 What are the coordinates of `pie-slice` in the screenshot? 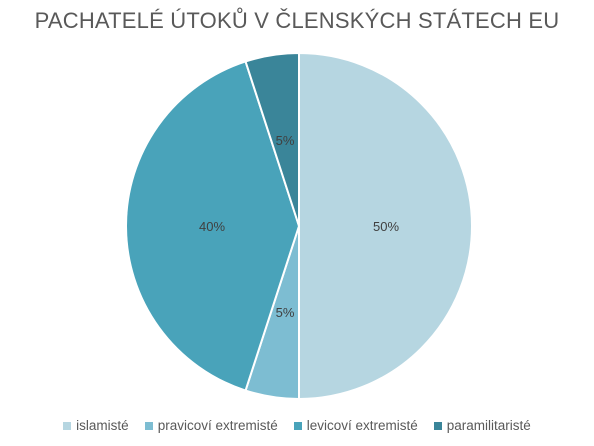 It's located at (272, 139).